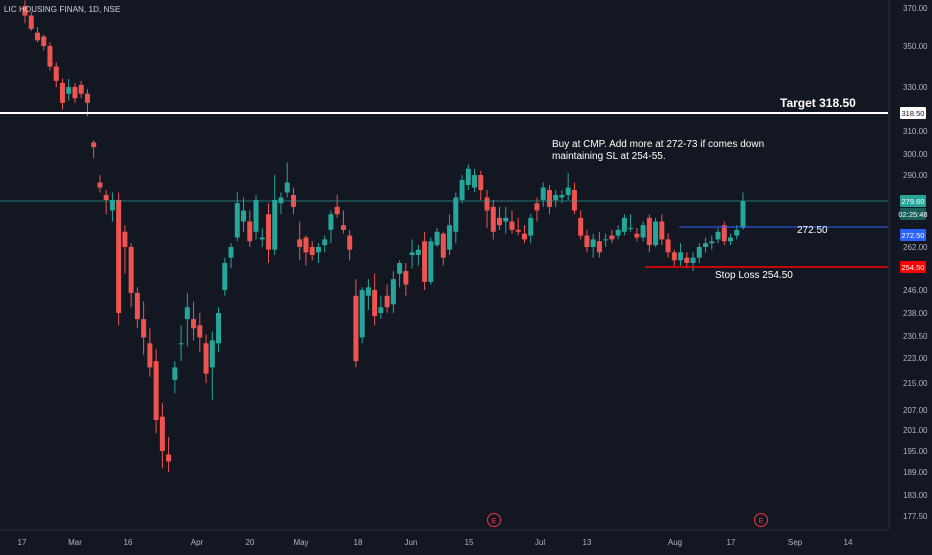 The height and width of the screenshot is (555, 932). I want to click on time-axis: 17 Mar 16 Apr 20 May 18 Jun 15 Jul 13 Aug 17 Sep 14, so click(444, 538).